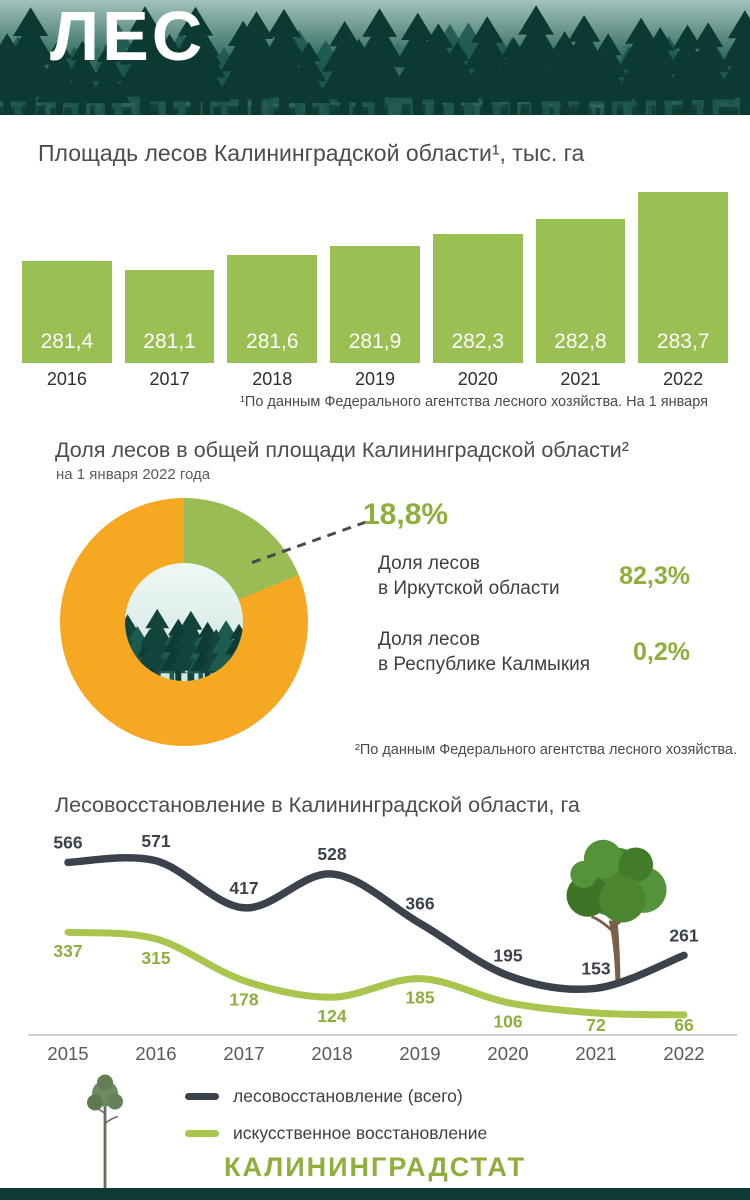 This screenshot has height=1200, width=750. I want to click on bar-year-label: 2021, so click(580, 379).